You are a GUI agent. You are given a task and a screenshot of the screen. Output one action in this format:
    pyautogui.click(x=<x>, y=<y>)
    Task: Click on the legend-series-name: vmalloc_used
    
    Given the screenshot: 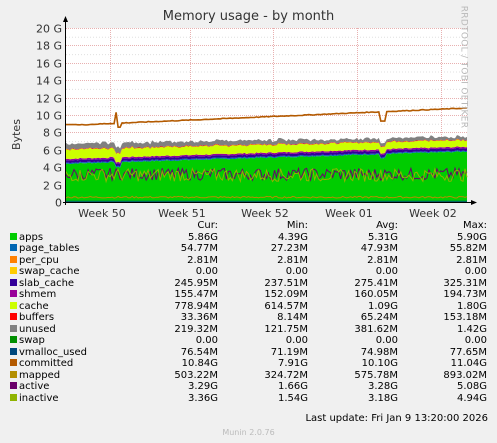 What is the action you would take?
    pyautogui.click(x=69, y=353)
    